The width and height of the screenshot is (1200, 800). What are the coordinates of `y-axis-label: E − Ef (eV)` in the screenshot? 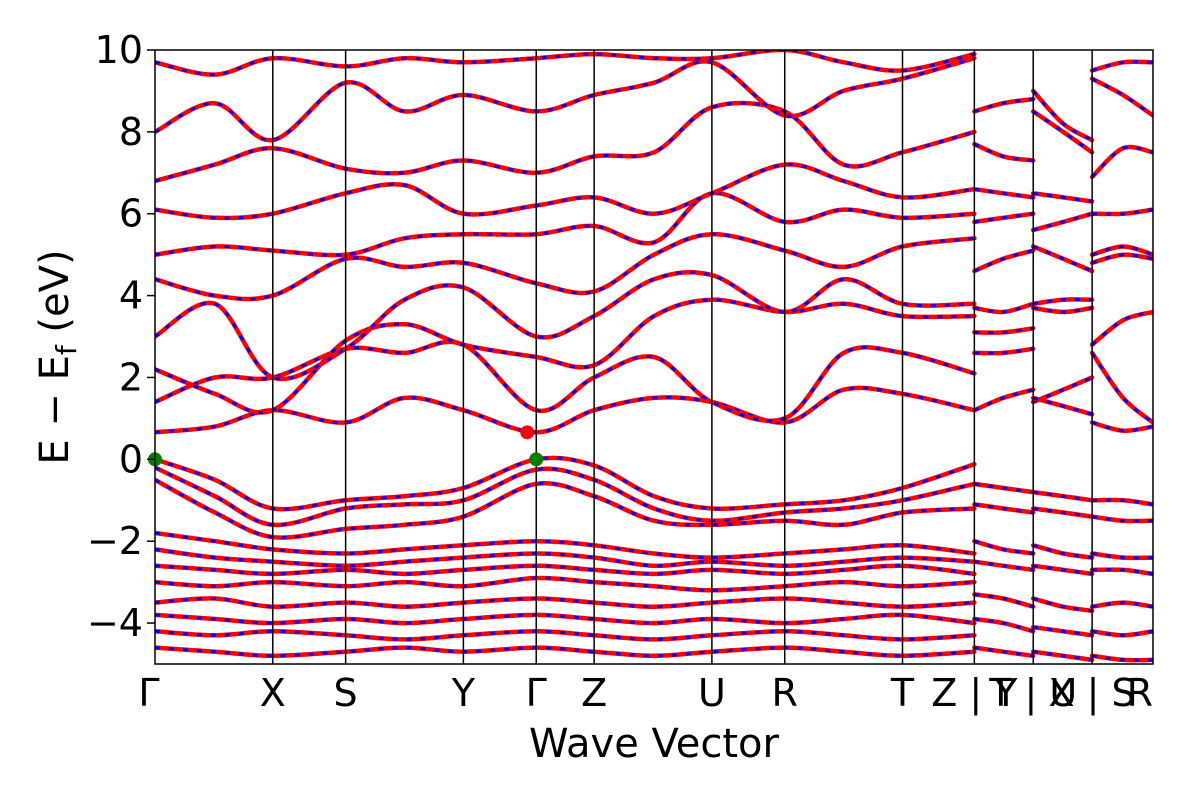 It's located at (57, 356).